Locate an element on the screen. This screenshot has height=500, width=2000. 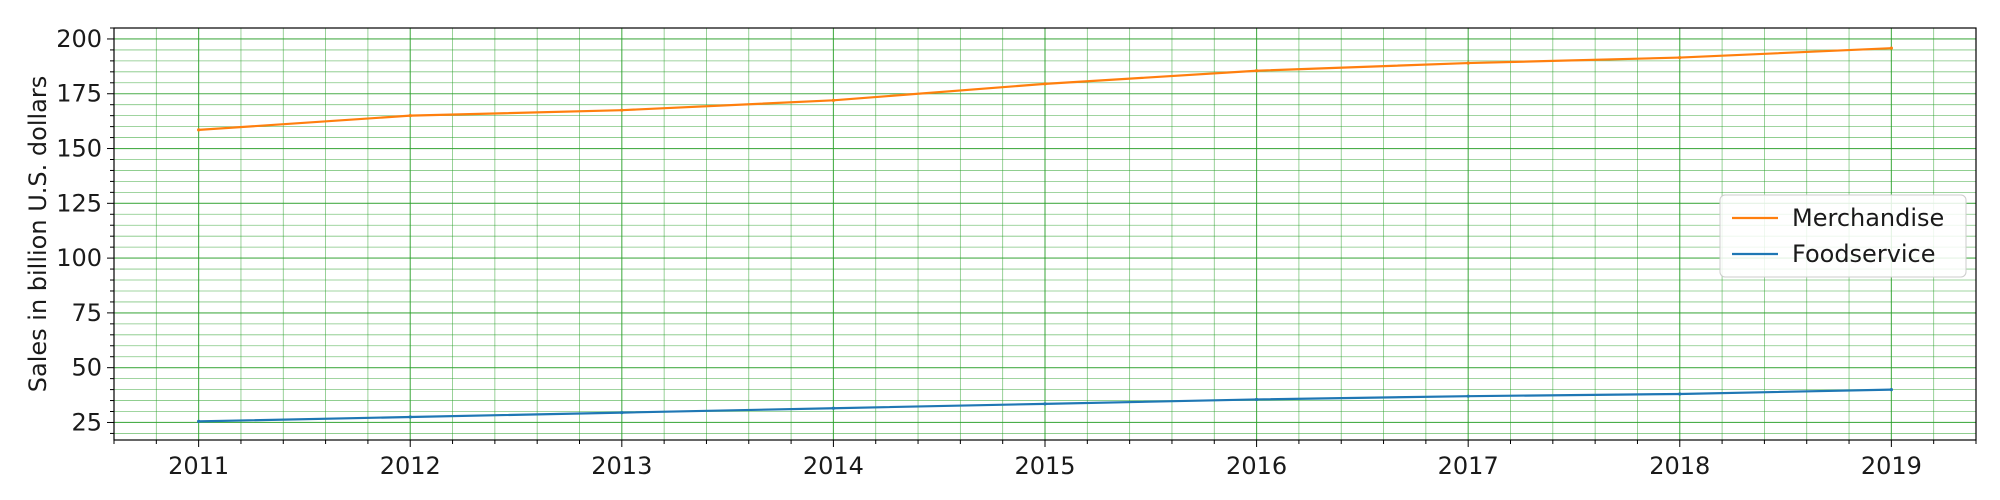
y-tick-label: 75 is located at coordinates (86, 313).